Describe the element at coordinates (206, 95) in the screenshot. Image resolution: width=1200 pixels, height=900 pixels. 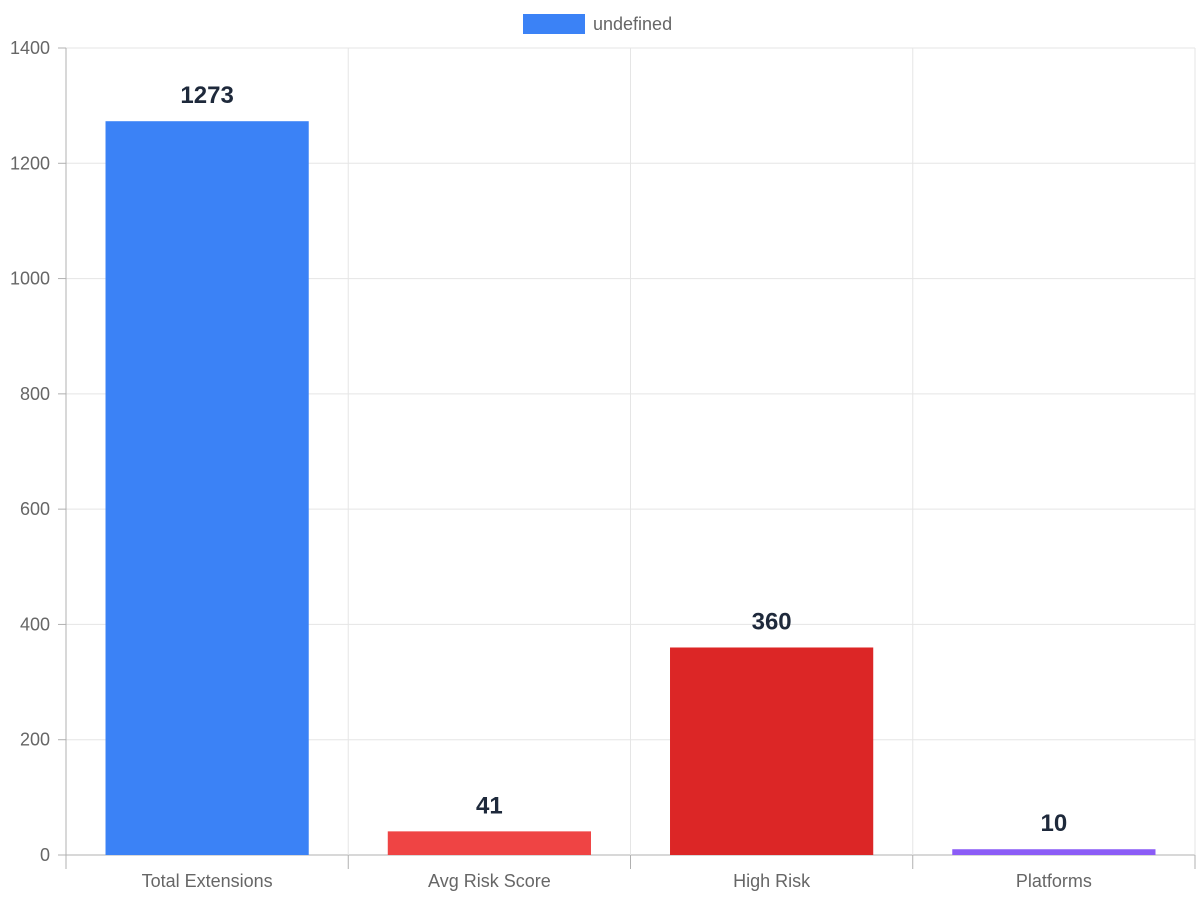
I see `data-label: 1273` at that location.